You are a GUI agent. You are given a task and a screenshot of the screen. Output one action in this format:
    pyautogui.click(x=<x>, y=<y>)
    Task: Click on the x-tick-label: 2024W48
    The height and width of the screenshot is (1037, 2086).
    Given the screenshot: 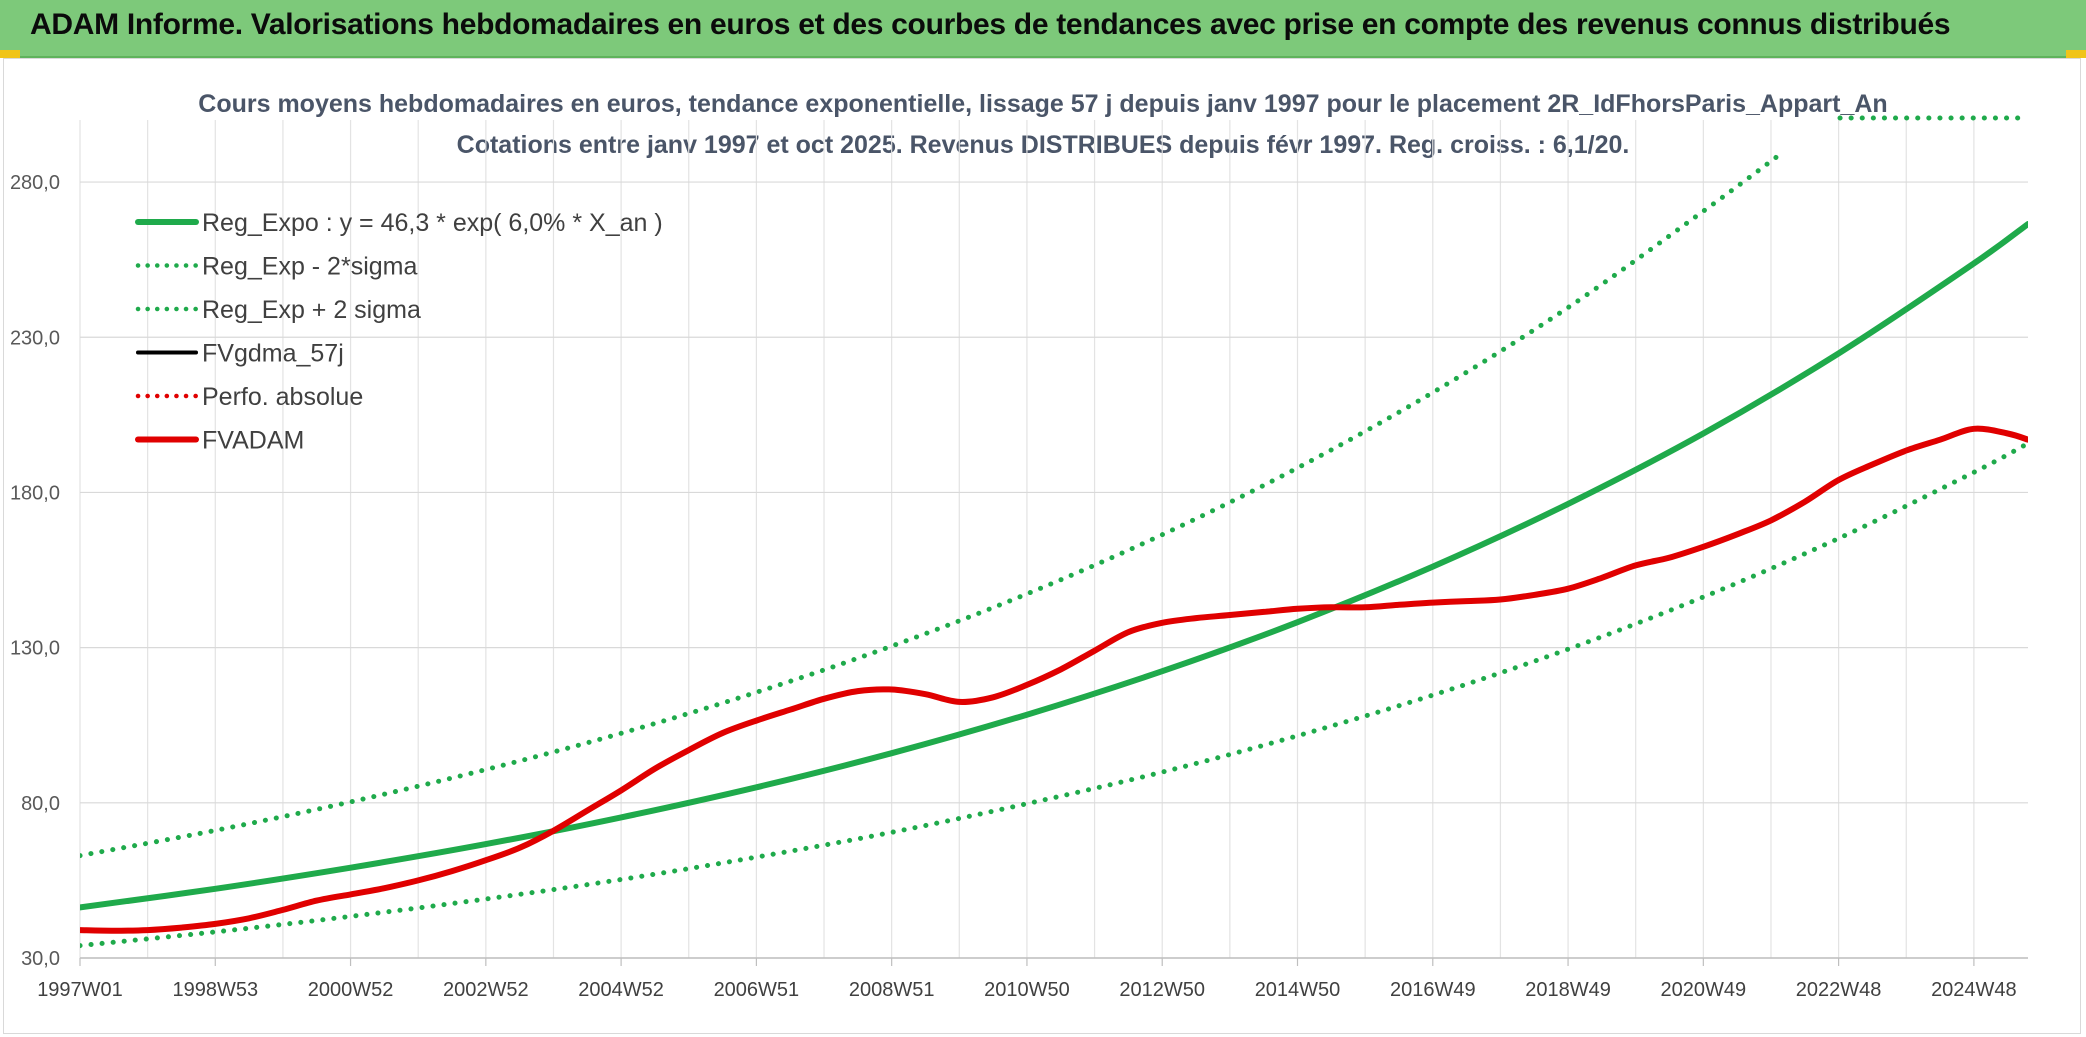 What is the action you would take?
    pyautogui.click(x=1974, y=990)
    